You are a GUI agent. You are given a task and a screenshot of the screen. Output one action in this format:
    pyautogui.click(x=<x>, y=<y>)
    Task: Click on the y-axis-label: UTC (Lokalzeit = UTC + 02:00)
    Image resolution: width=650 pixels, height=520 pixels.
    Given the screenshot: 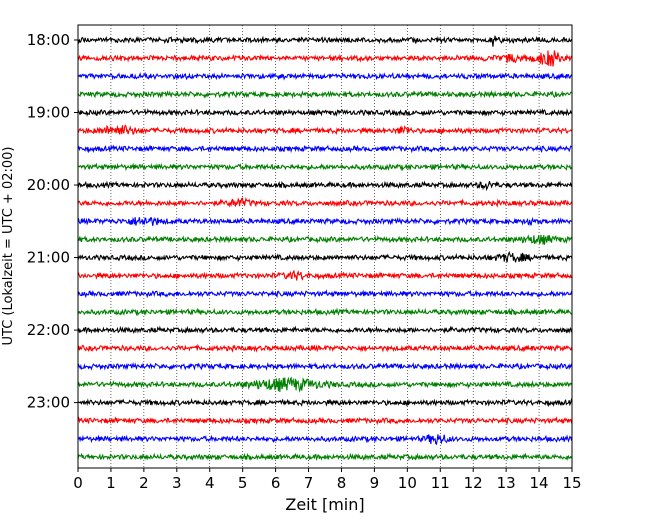 What is the action you would take?
    pyautogui.click(x=8, y=246)
    